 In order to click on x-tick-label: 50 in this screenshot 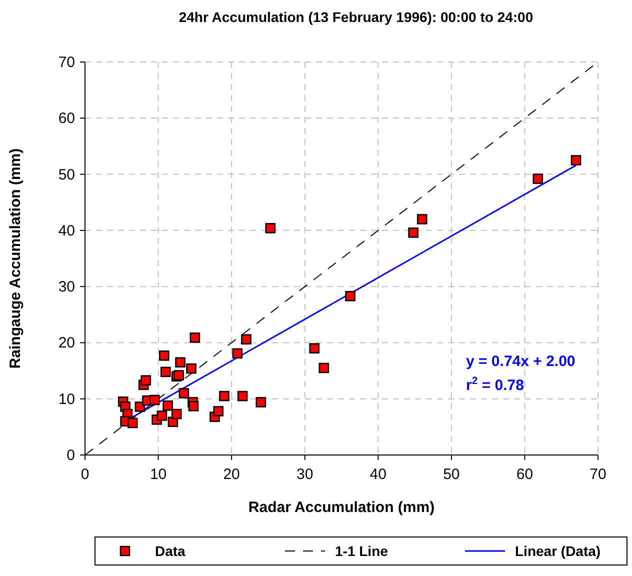, I will do `click(451, 474)`.